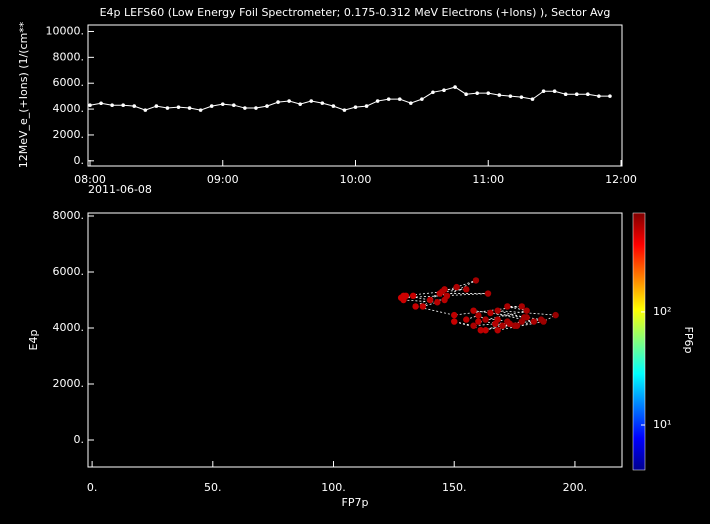  What do you see at coordinates (454, 487) in the screenshot?
I see `x-tick-label: 150.` at bounding box center [454, 487].